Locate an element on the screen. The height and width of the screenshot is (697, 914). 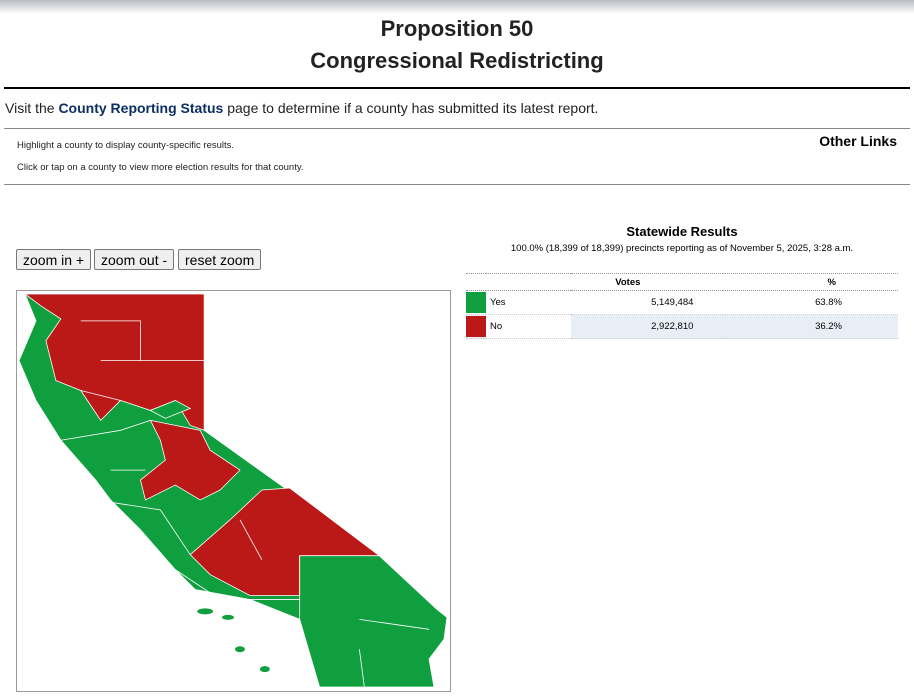
zoom-out-button: zoom out - is located at coordinates (134, 259).